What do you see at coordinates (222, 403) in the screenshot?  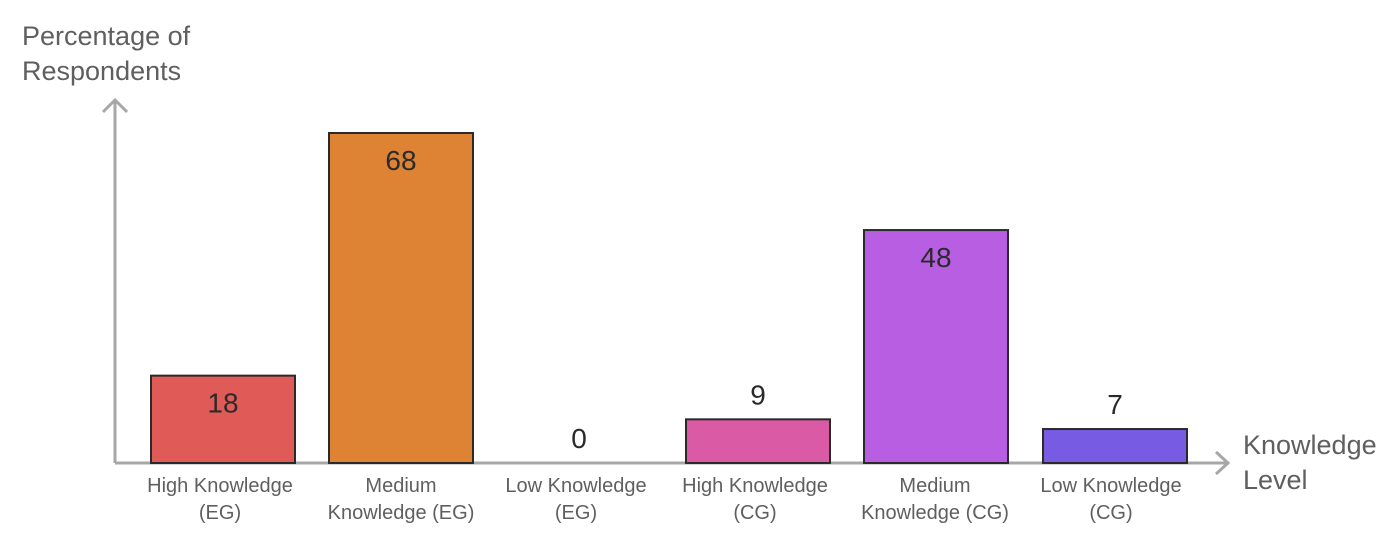 I see `data-label-1: 18` at bounding box center [222, 403].